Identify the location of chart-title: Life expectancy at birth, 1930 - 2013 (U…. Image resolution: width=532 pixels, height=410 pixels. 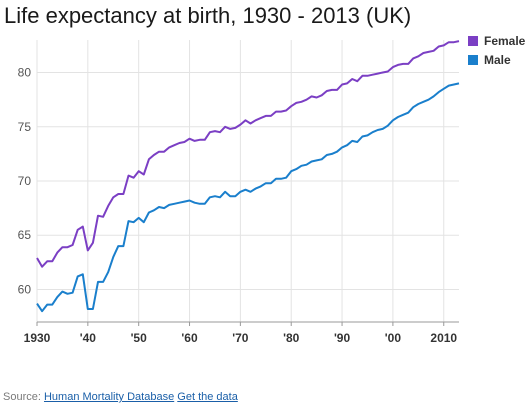
(208, 15).